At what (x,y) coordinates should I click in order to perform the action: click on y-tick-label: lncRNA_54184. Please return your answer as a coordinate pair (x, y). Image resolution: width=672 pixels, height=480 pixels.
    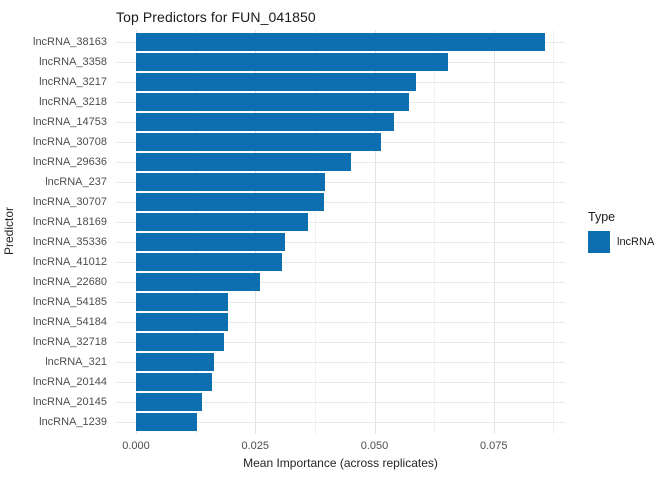
    Looking at the image, I should click on (70, 322).